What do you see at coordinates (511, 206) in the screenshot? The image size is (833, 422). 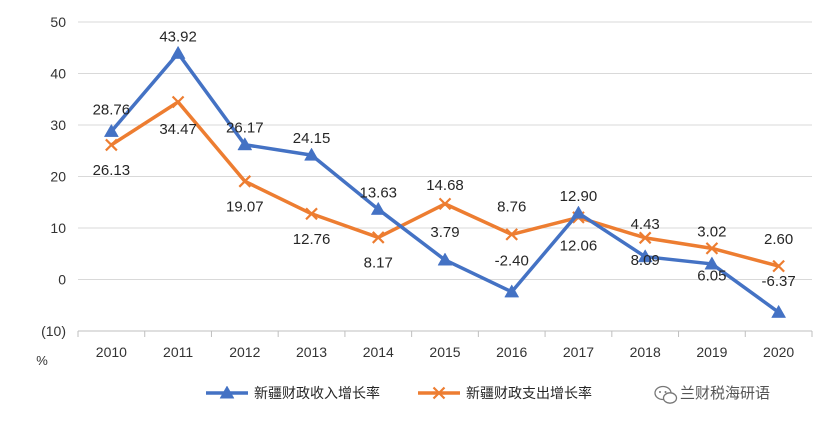 I see `data-label: 8.76` at bounding box center [511, 206].